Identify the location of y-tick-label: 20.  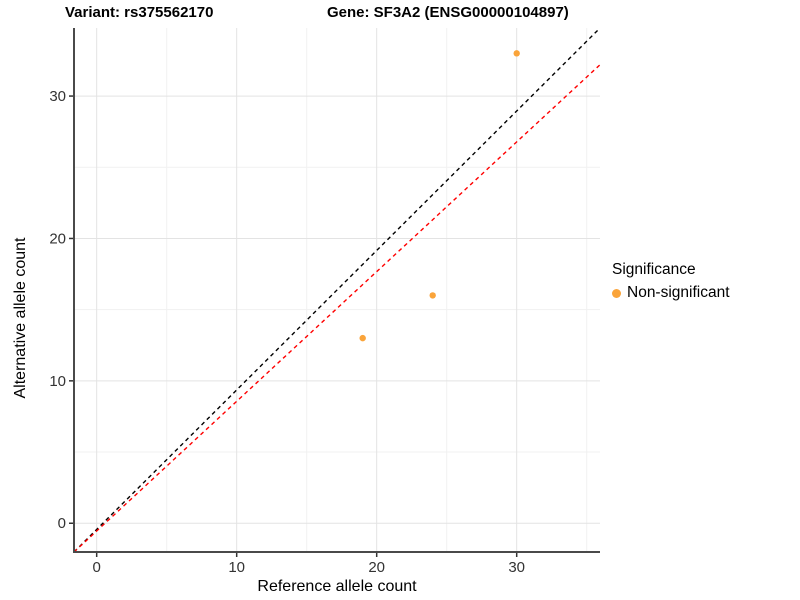
(57, 238).